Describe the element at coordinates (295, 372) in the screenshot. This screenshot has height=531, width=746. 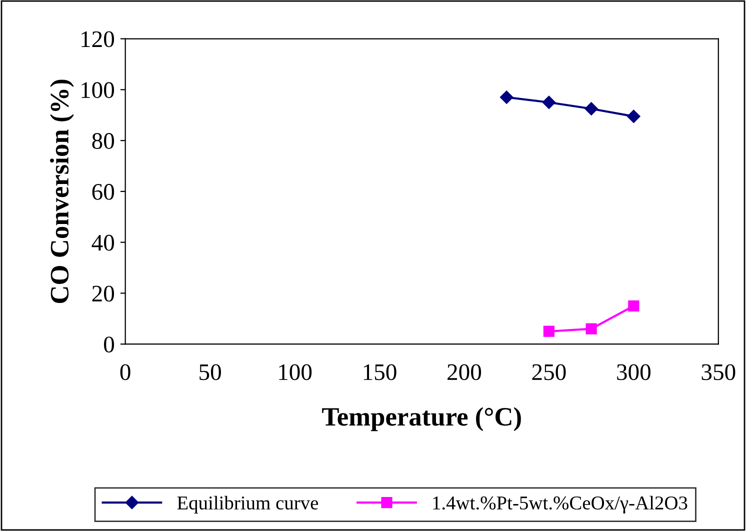
I see `x-tick-label: 100` at that location.